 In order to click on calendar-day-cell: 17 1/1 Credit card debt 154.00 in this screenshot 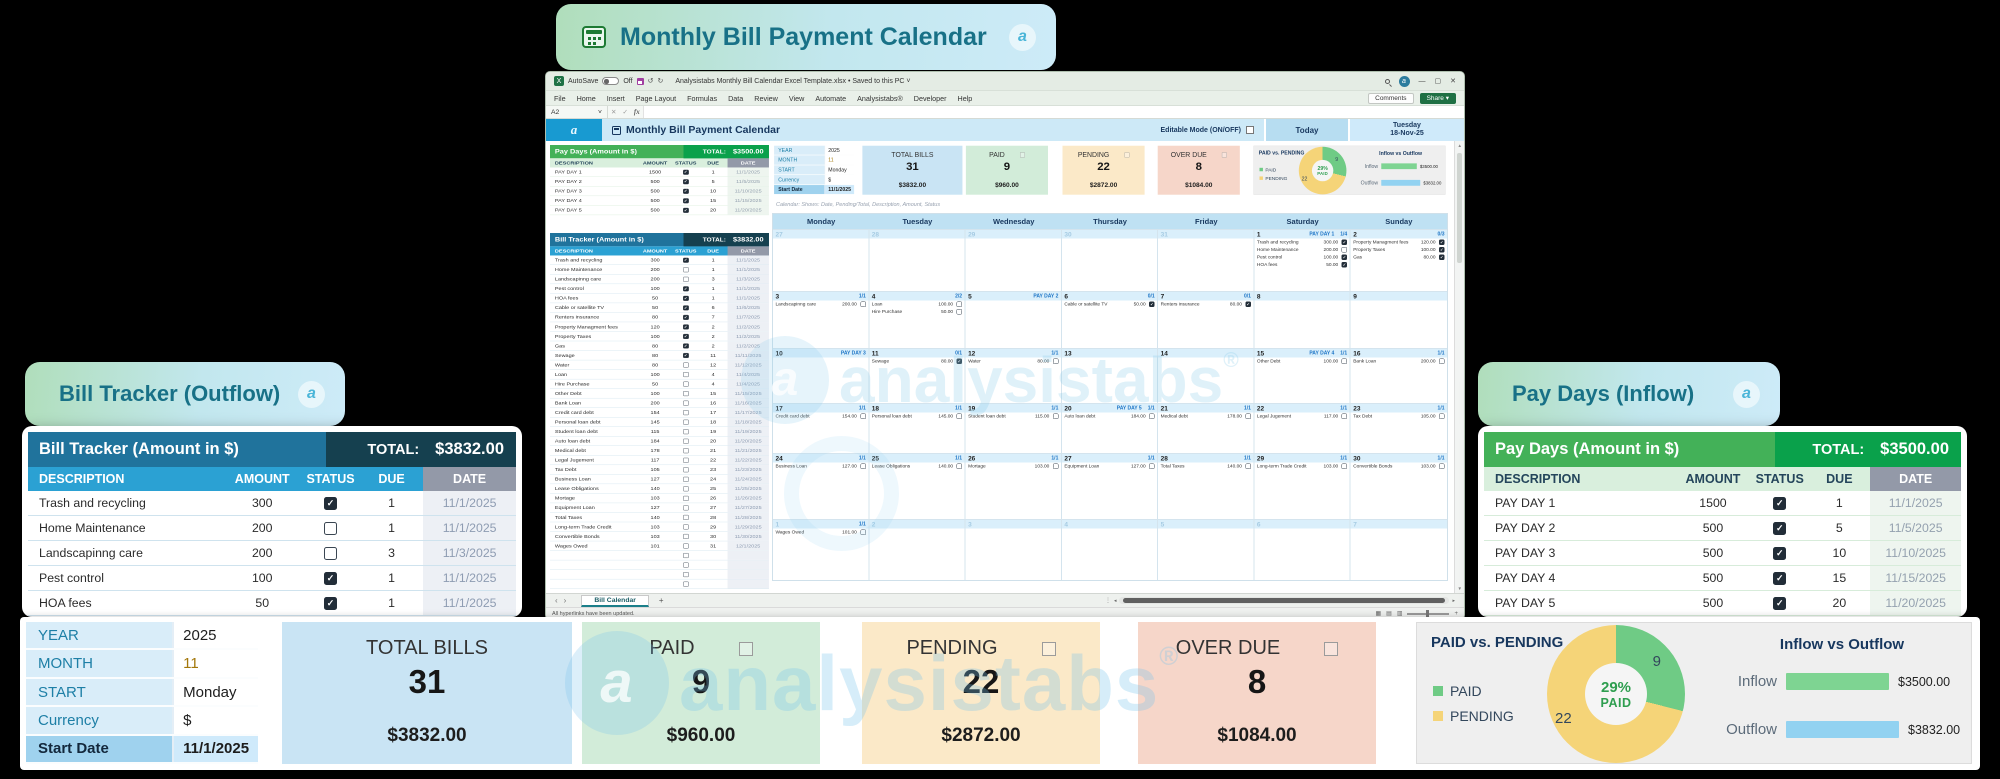, I will do `click(821, 428)`.